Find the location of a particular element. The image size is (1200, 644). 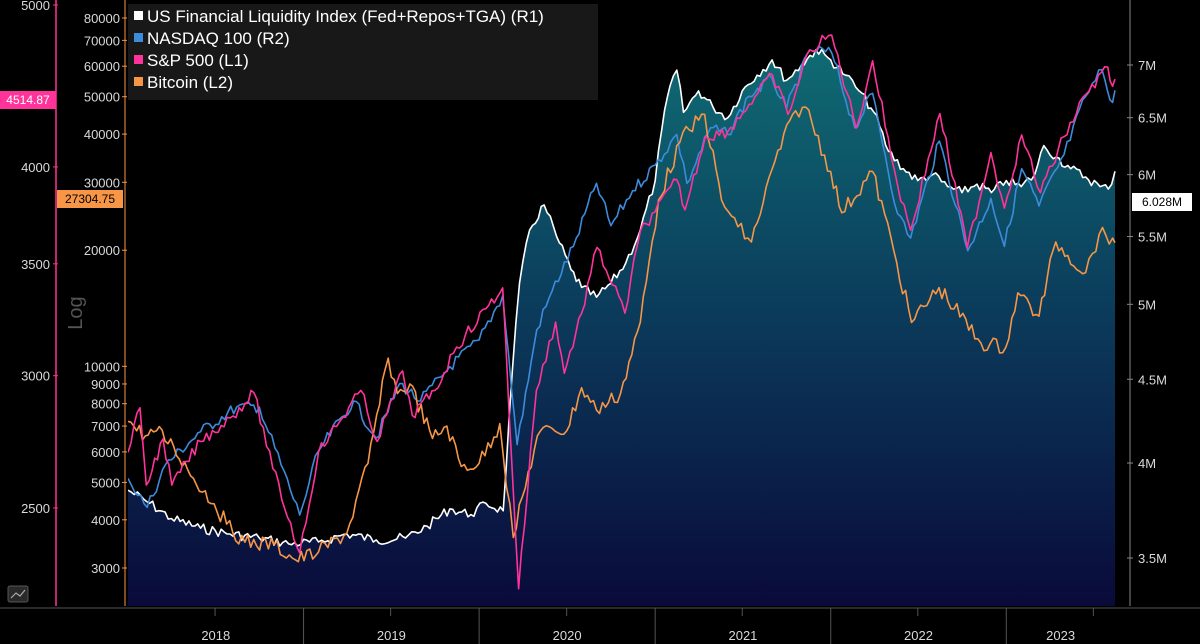

r1-tick-label: 4.5M is located at coordinates (1152, 379).